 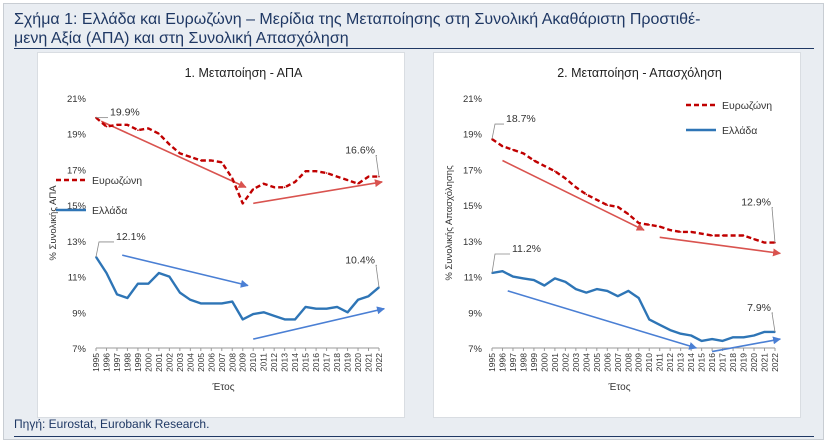 I want to click on data-label: 11.2%, so click(x=526, y=249).